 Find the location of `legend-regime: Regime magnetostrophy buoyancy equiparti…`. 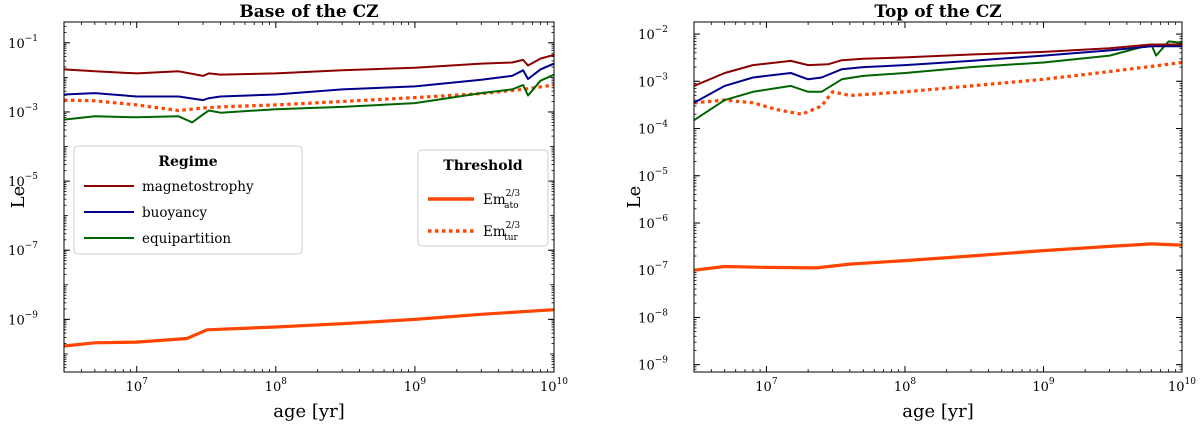

legend-regime: Regime magnetostrophy buoyancy equiparti… is located at coordinates (188, 200).